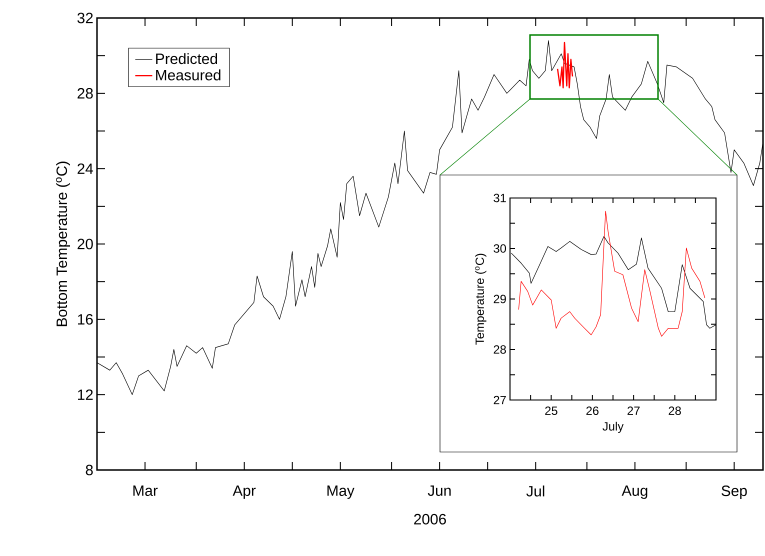 This screenshot has width=765, height=556. I want to click on x-tick-label: 28, so click(674, 410).